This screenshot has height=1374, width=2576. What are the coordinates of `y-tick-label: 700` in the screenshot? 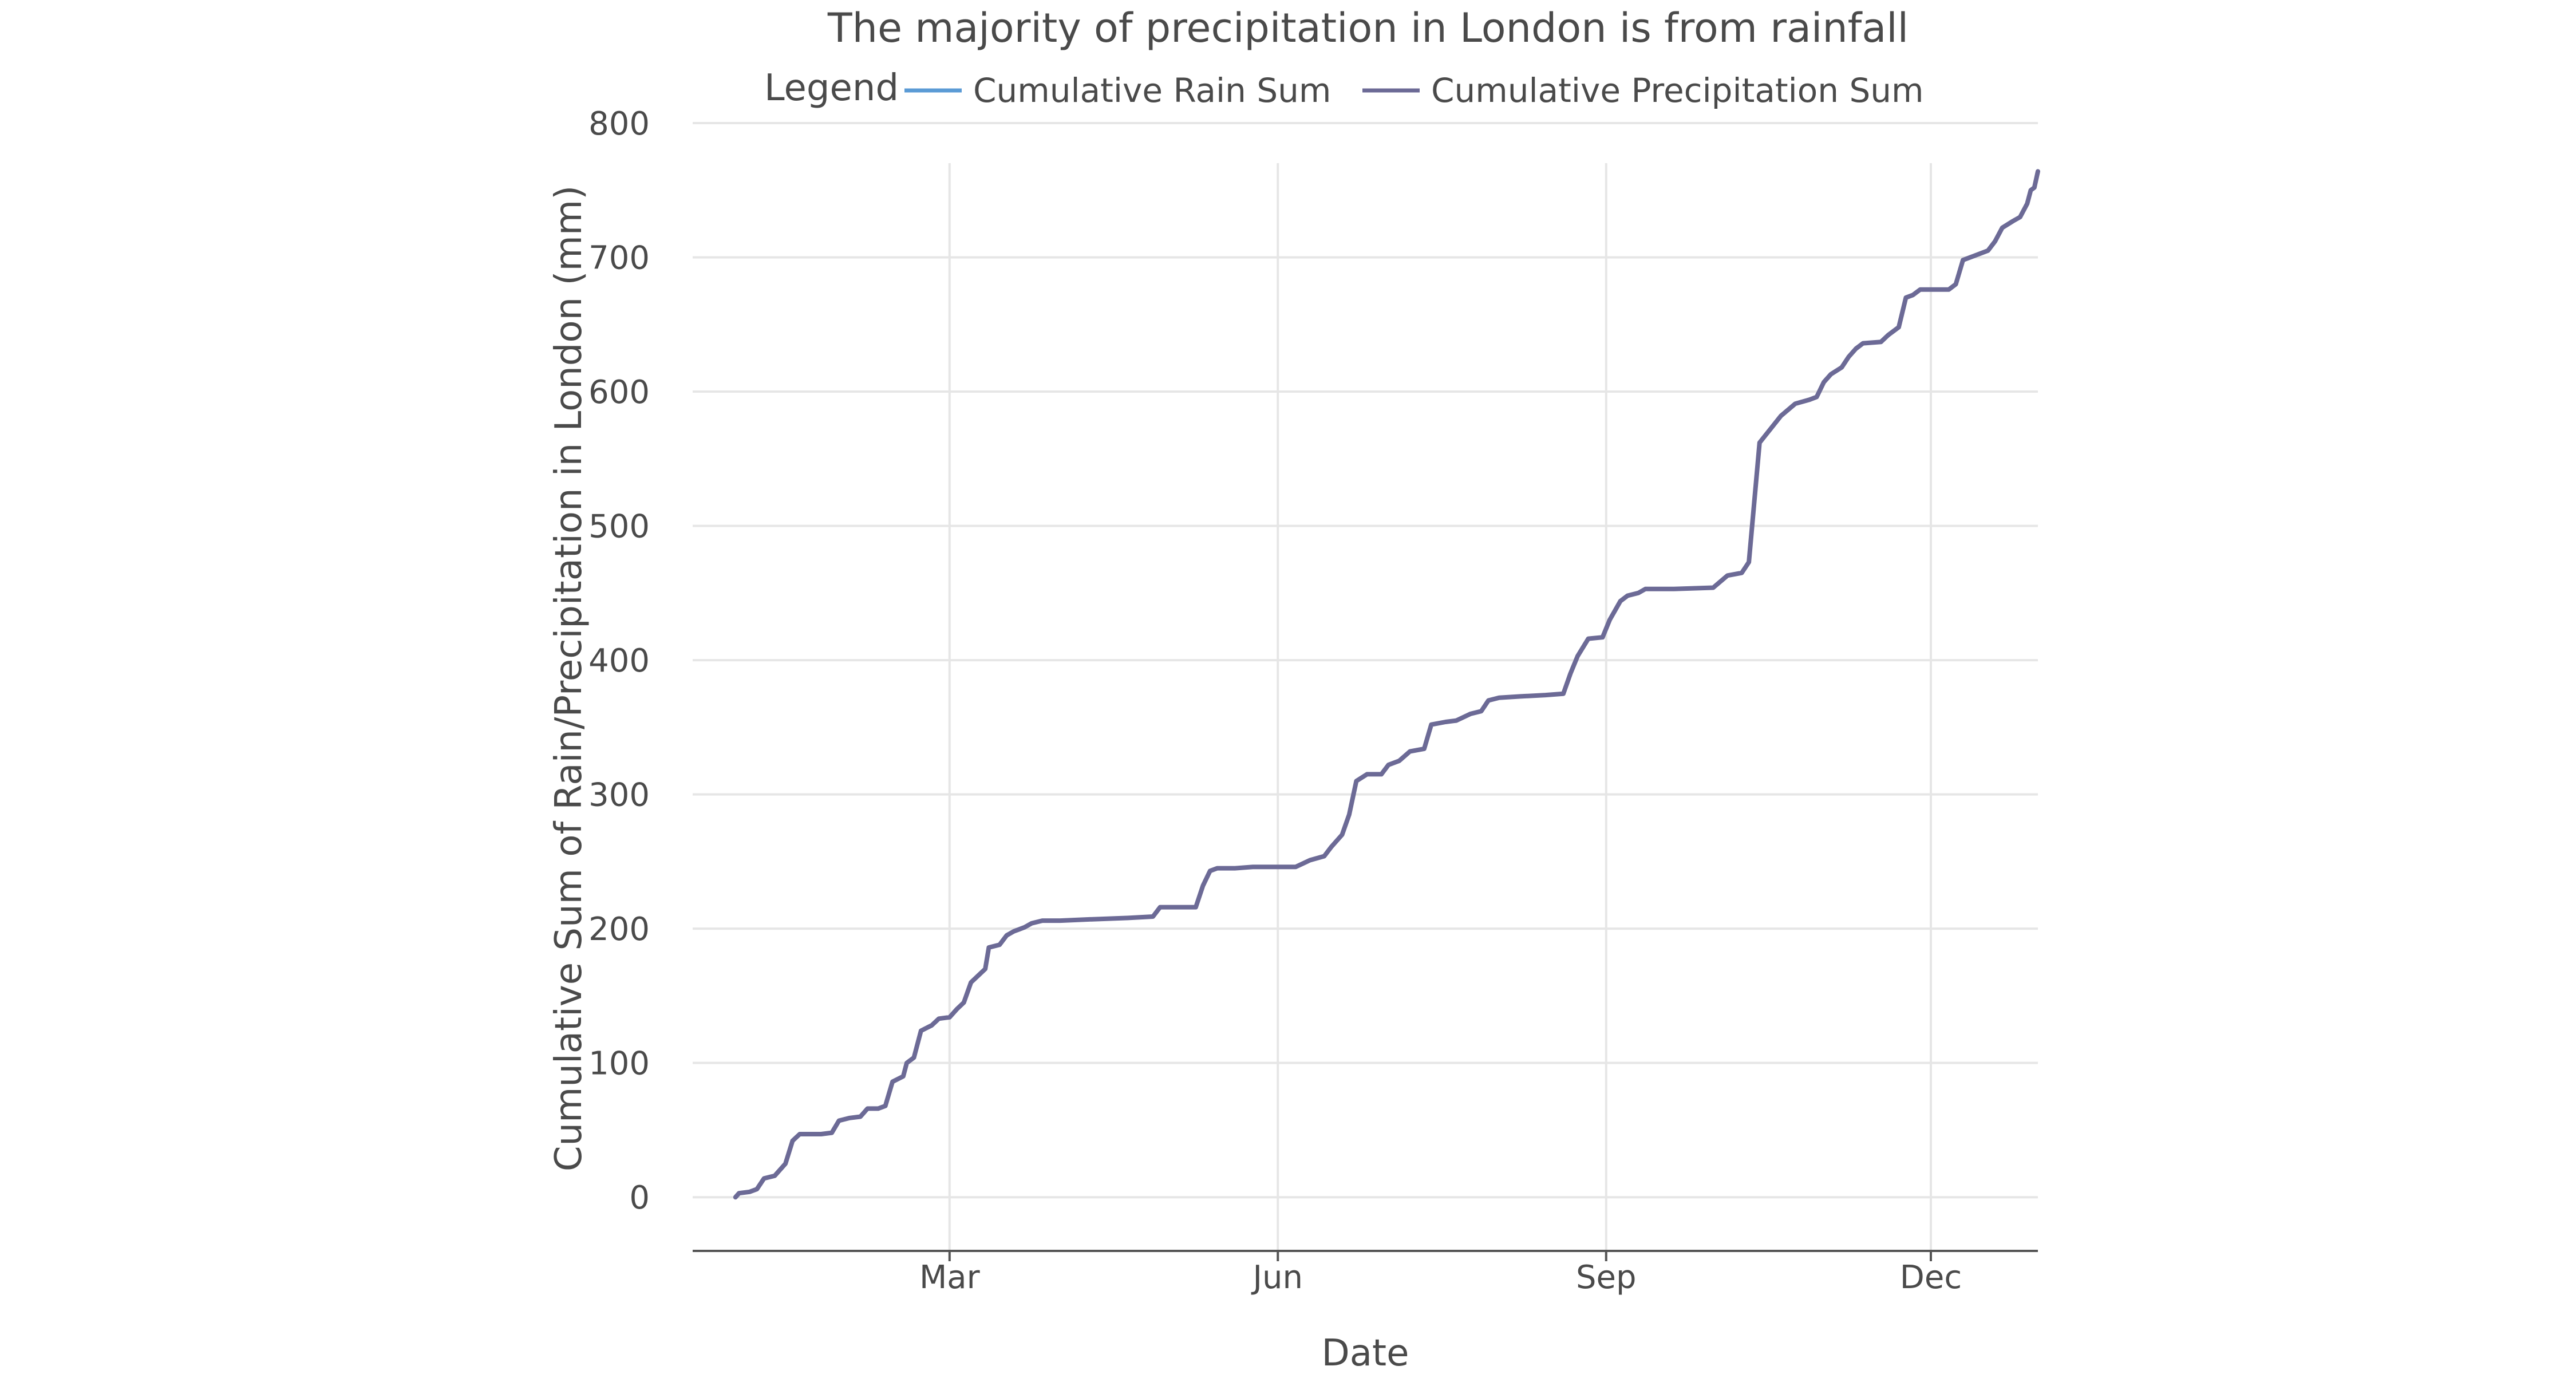 It's located at (619, 259).